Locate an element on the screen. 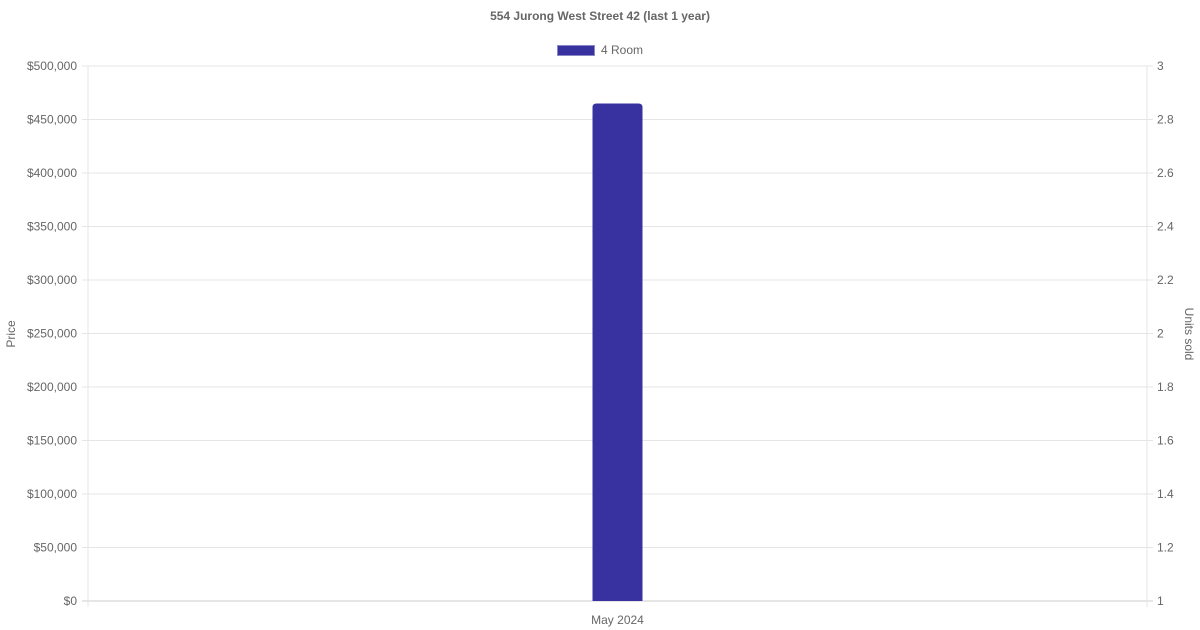 The width and height of the screenshot is (1200, 630). y-axis-title: Price is located at coordinates (11, 334).